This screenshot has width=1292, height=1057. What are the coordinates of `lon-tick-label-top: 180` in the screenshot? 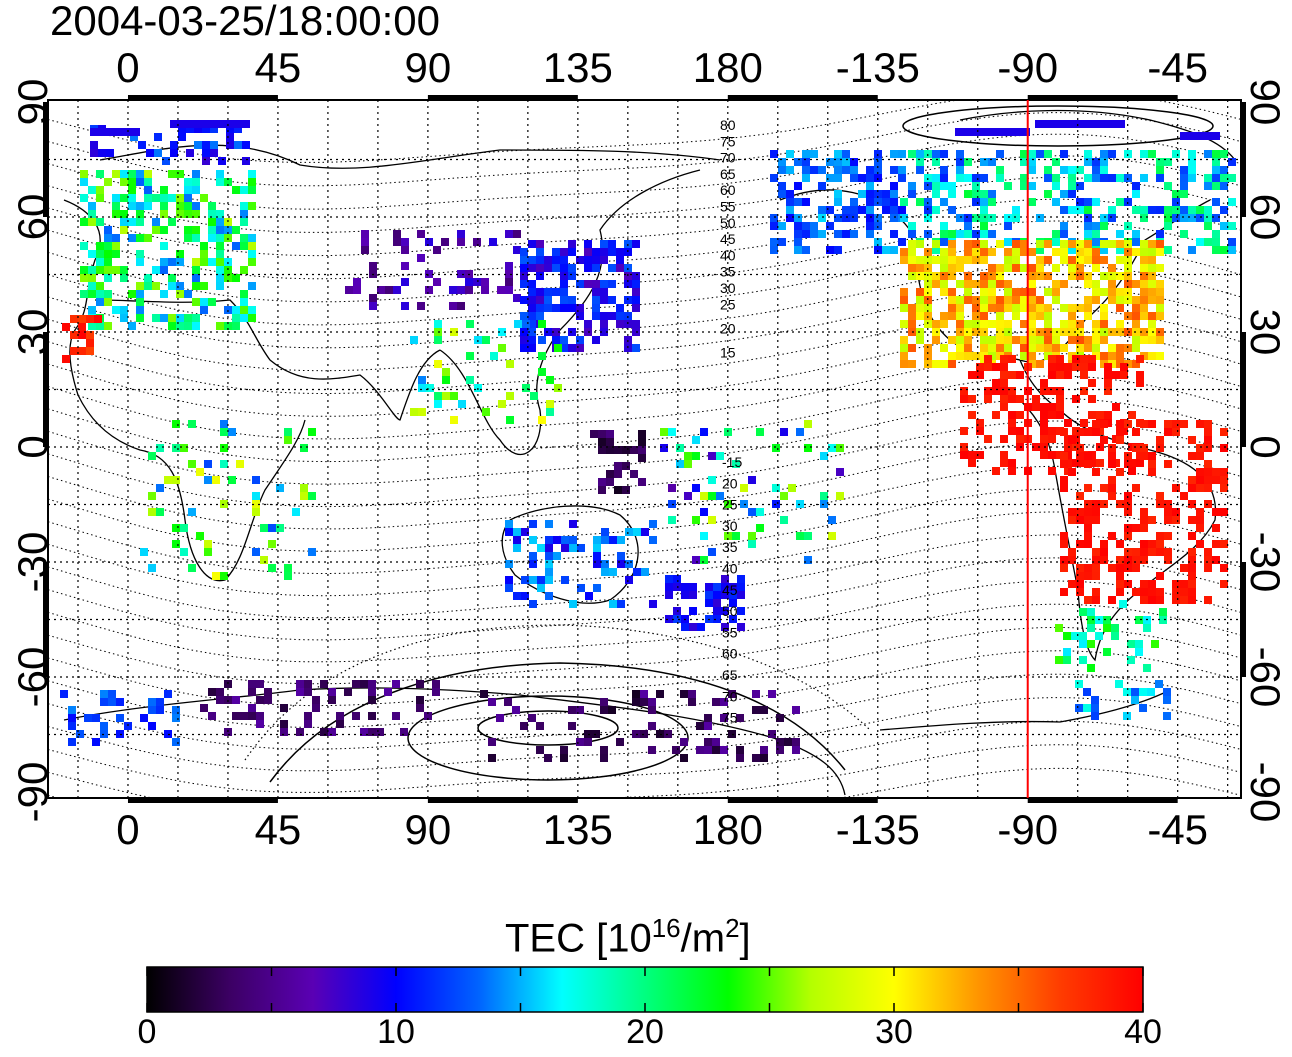 It's located at (728, 67).